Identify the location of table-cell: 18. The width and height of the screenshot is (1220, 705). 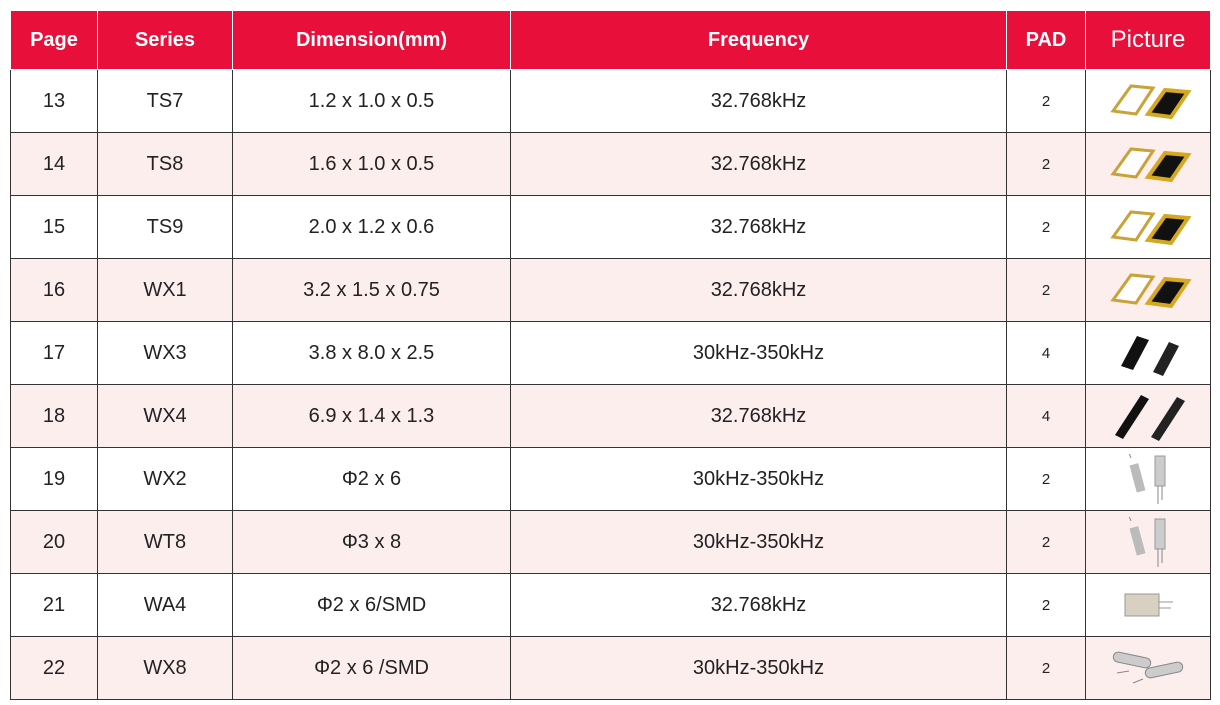
(54, 416).